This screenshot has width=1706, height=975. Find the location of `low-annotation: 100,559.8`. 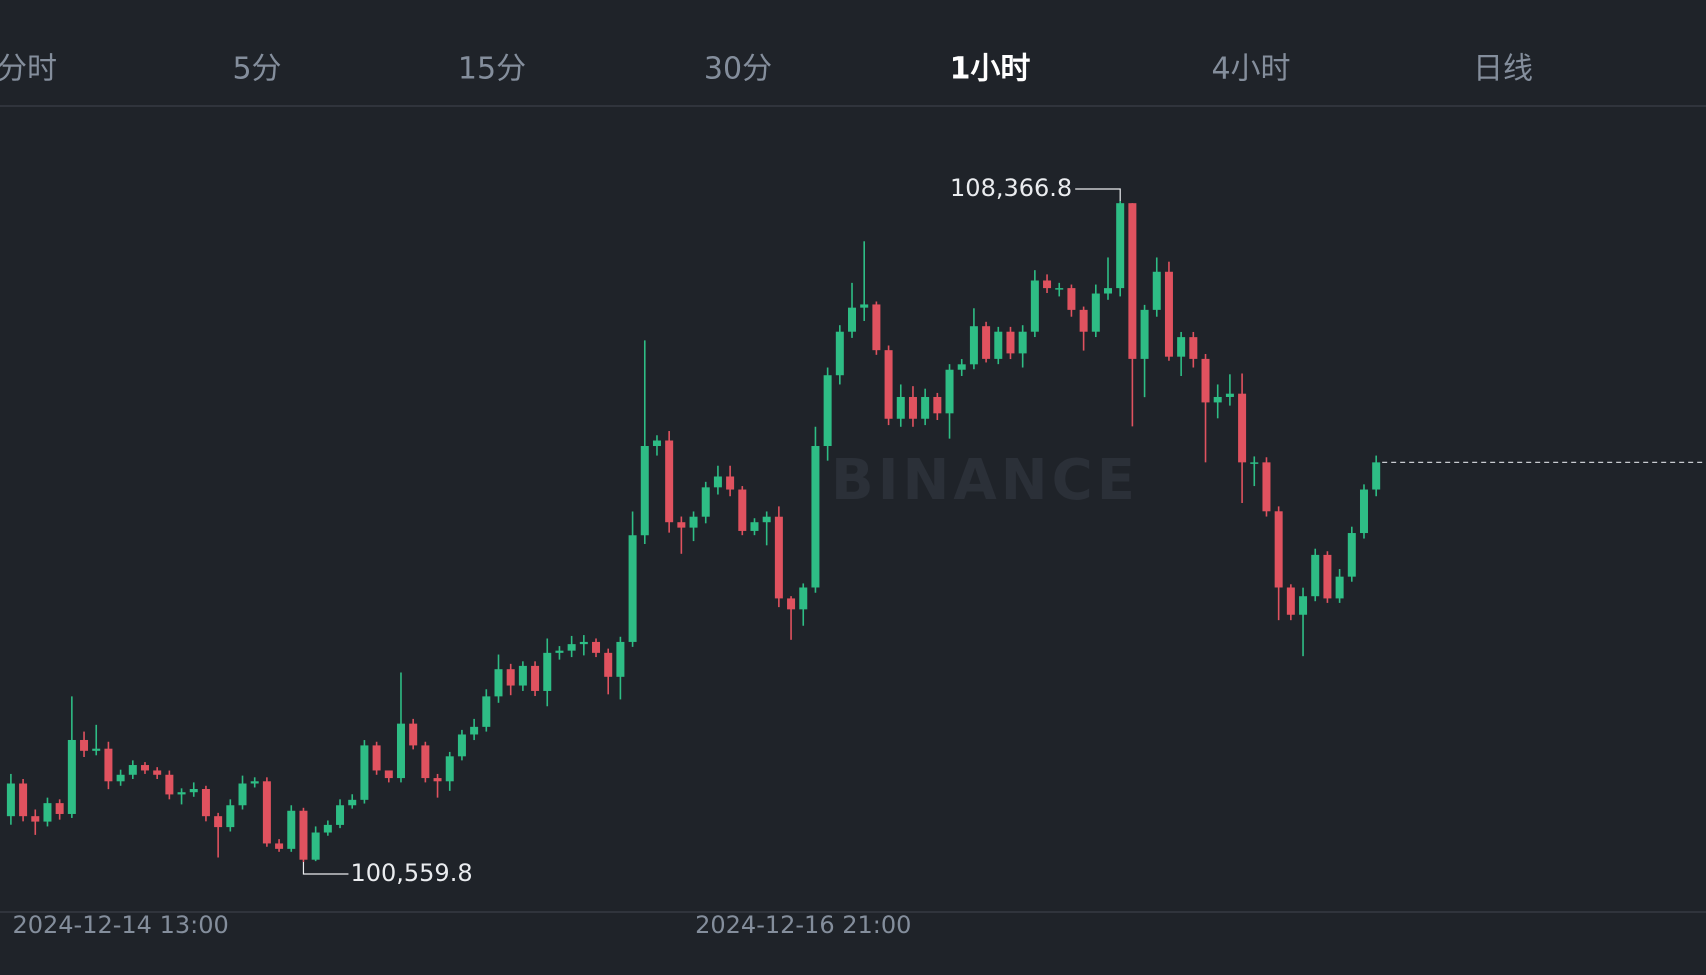

low-annotation: 100,559.8 is located at coordinates (411, 873).